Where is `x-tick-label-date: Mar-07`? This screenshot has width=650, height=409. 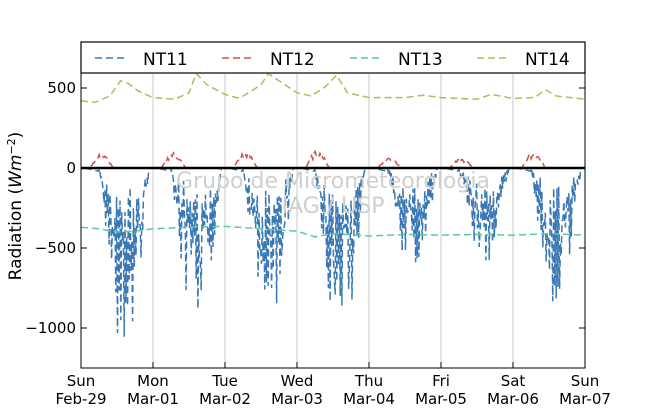 x-tick-label-date: Mar-07 is located at coordinates (585, 399).